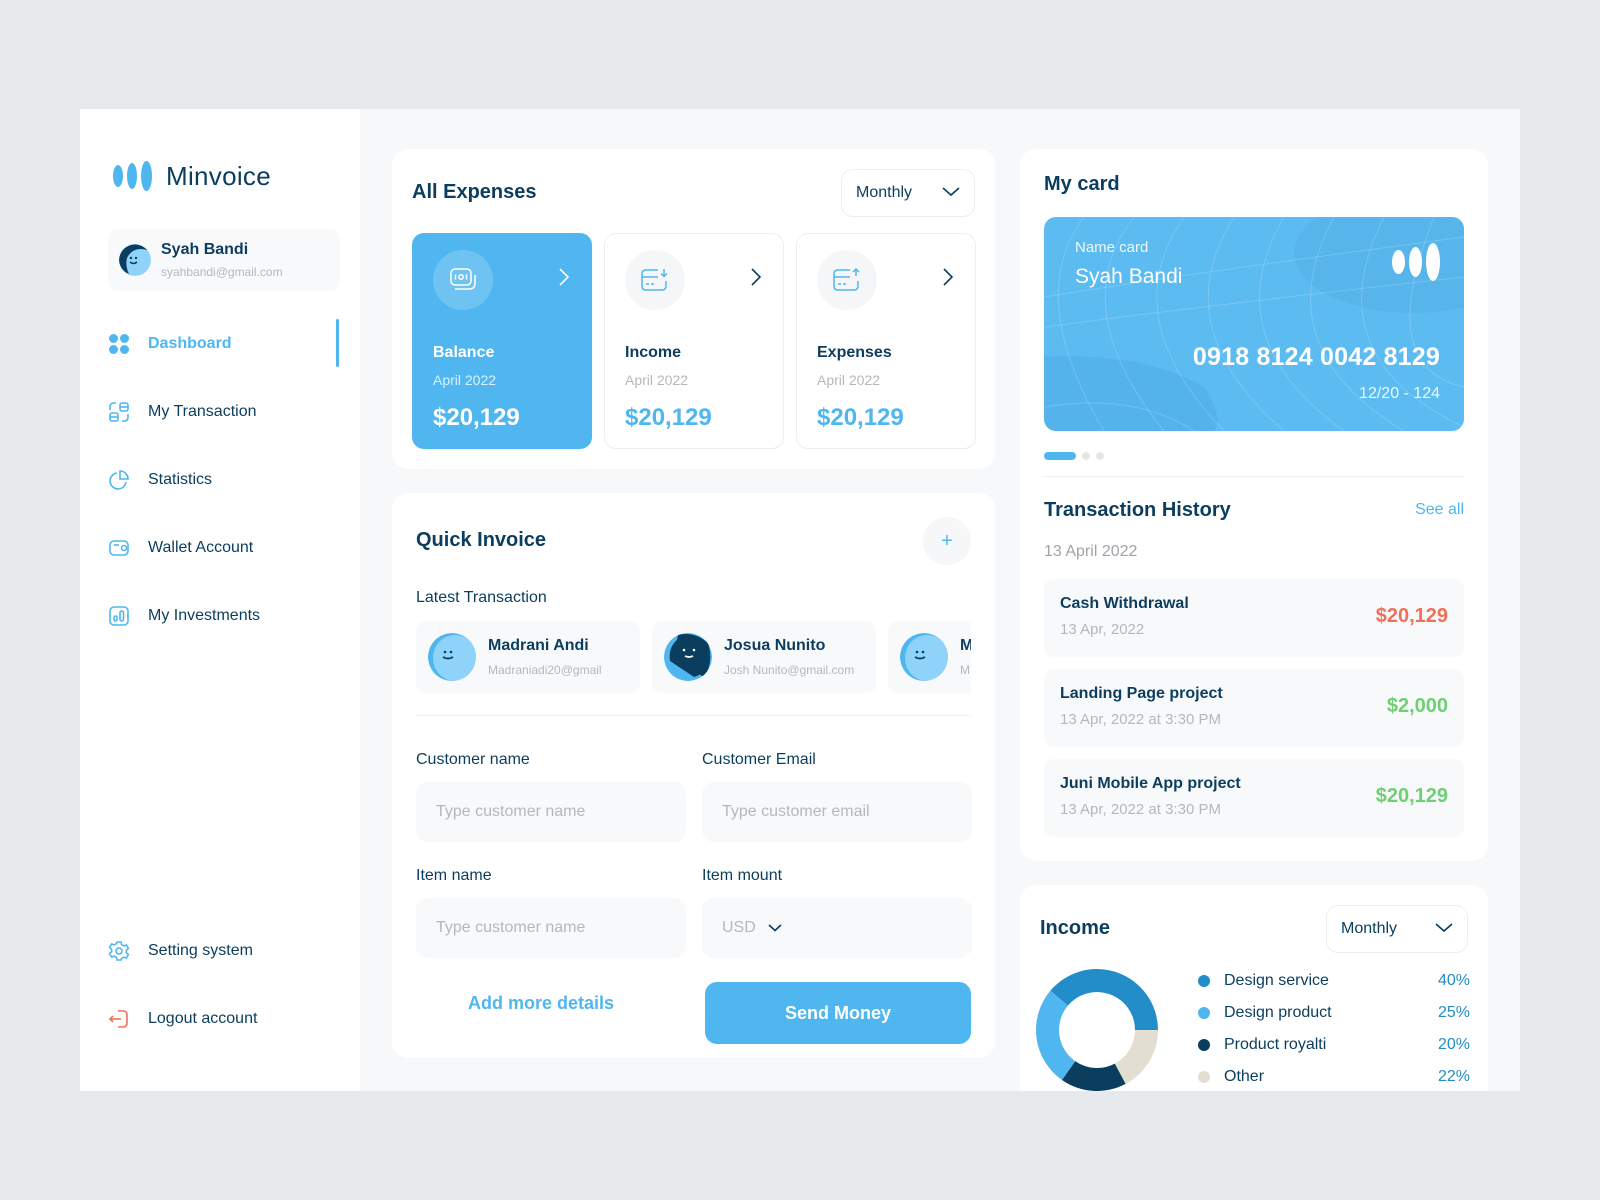 The image size is (1600, 1200). What do you see at coordinates (481, 597) in the screenshot?
I see `latest-transaction-label: Latest Transaction` at bounding box center [481, 597].